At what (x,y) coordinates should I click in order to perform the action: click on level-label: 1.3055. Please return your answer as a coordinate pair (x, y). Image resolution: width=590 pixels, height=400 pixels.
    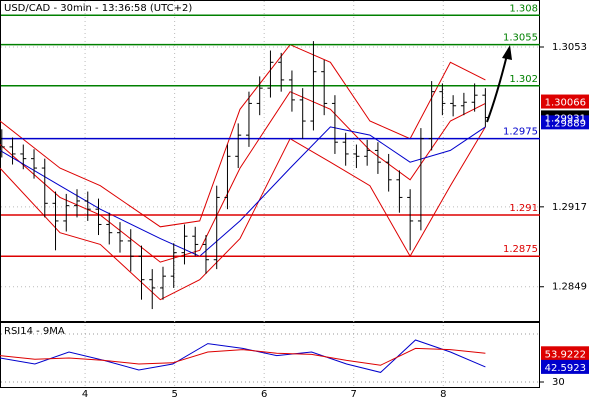
    Looking at the image, I should click on (520, 38).